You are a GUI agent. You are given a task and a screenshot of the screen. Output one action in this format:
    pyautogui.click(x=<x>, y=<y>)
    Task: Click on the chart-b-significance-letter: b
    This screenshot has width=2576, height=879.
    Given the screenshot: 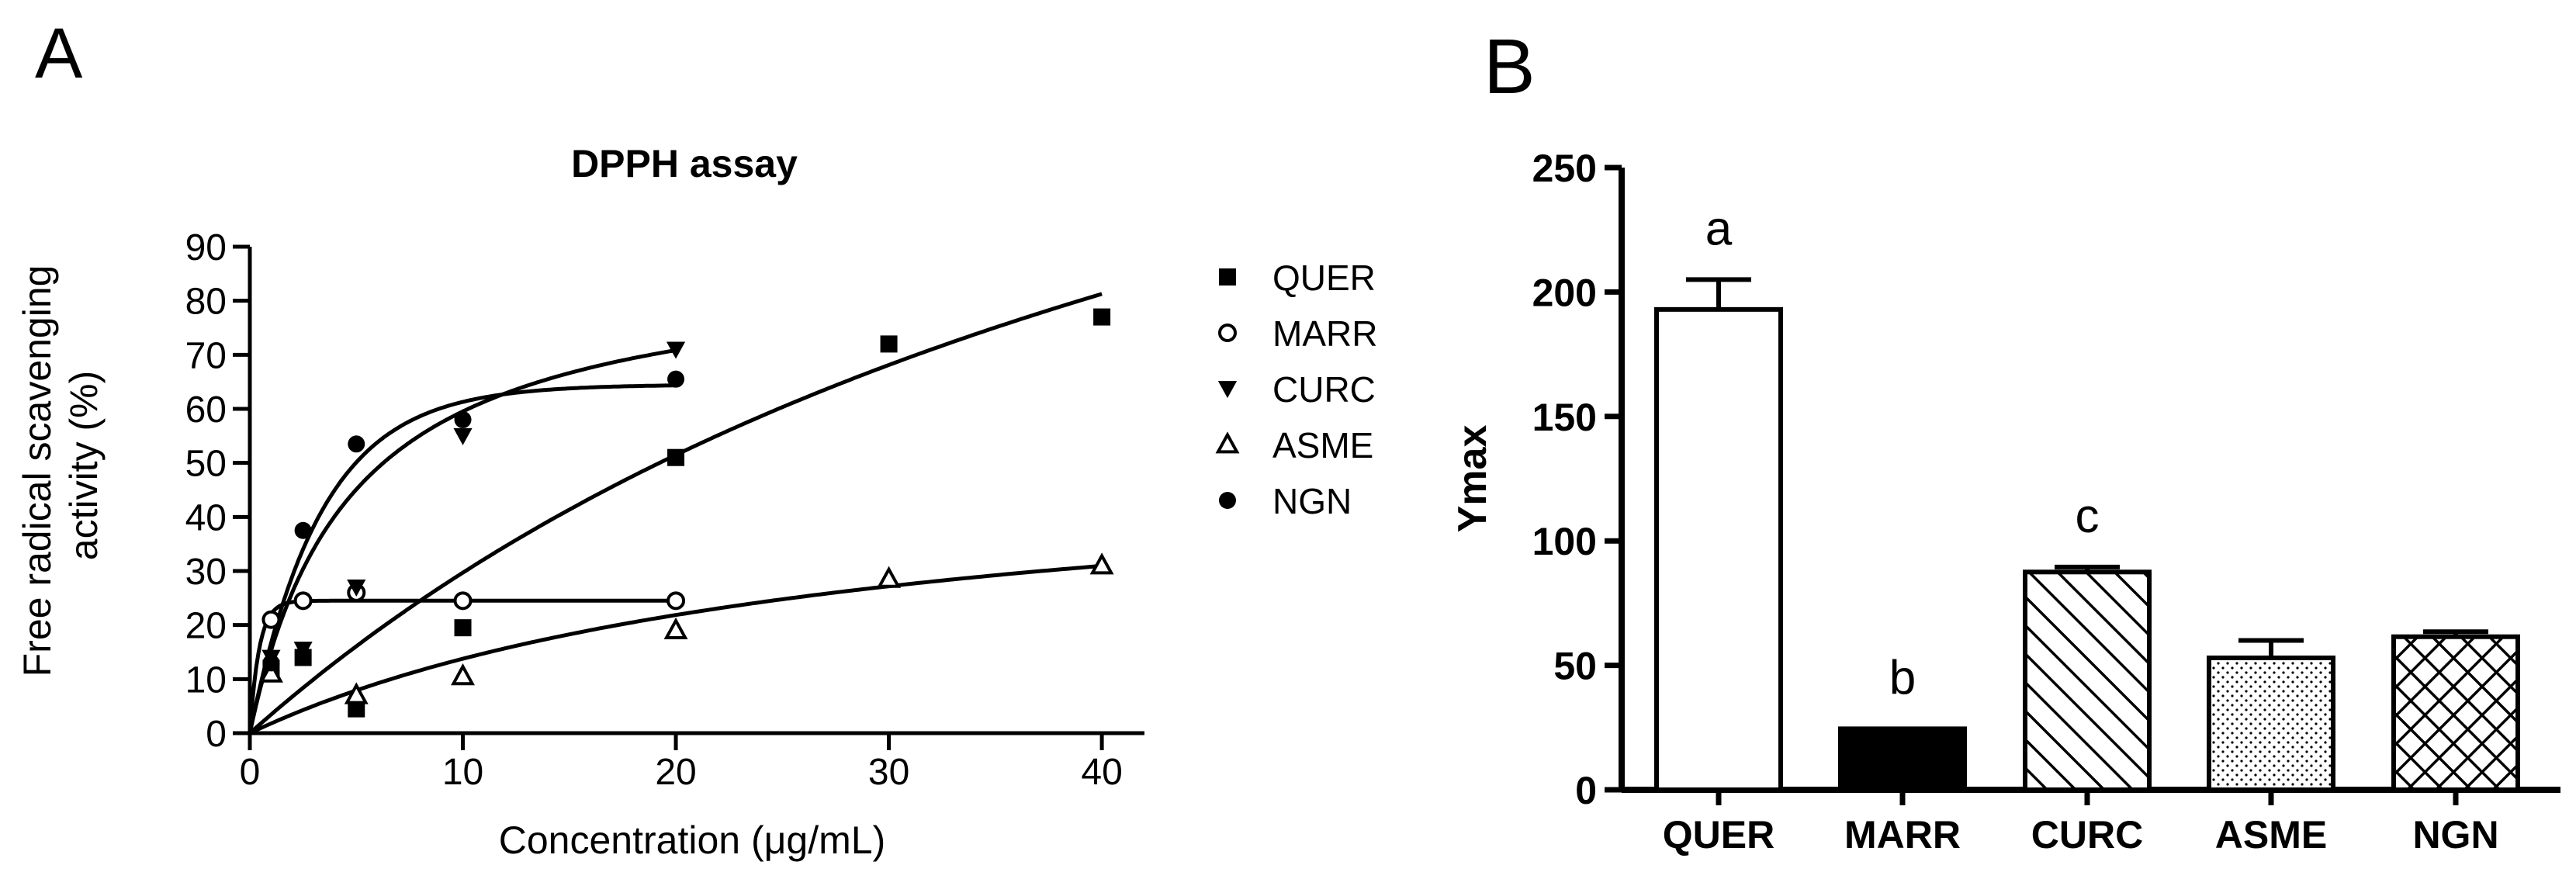 What is the action you would take?
    pyautogui.click(x=1902, y=677)
    